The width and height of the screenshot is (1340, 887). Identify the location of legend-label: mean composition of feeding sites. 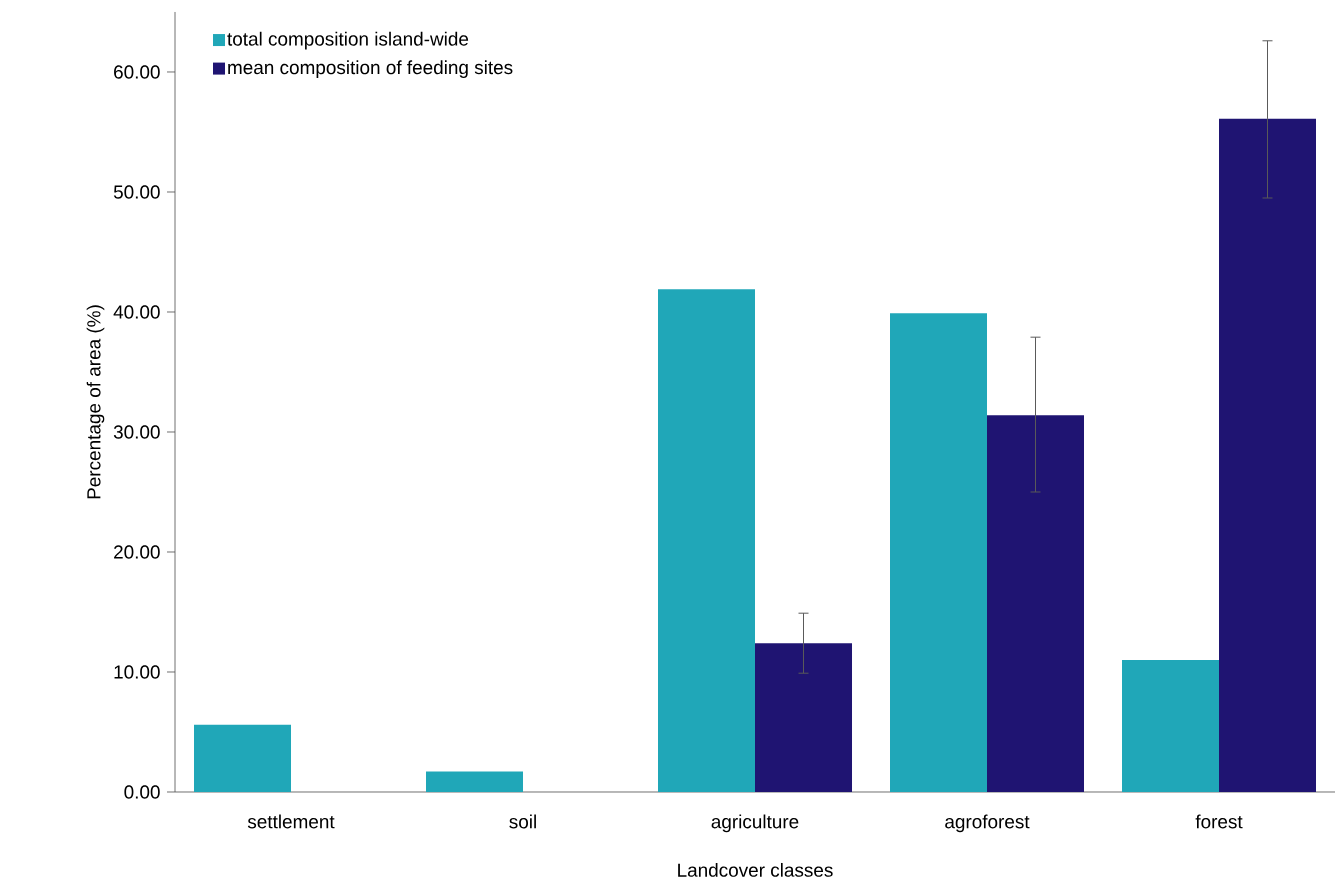
(370, 69).